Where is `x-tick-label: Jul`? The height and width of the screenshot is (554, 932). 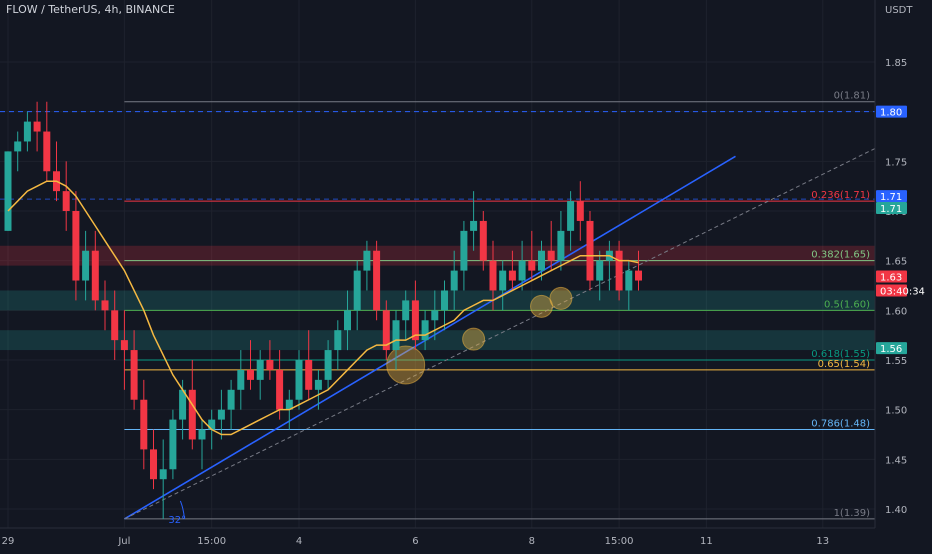
x-tick-label: Jul is located at coordinates (123, 541).